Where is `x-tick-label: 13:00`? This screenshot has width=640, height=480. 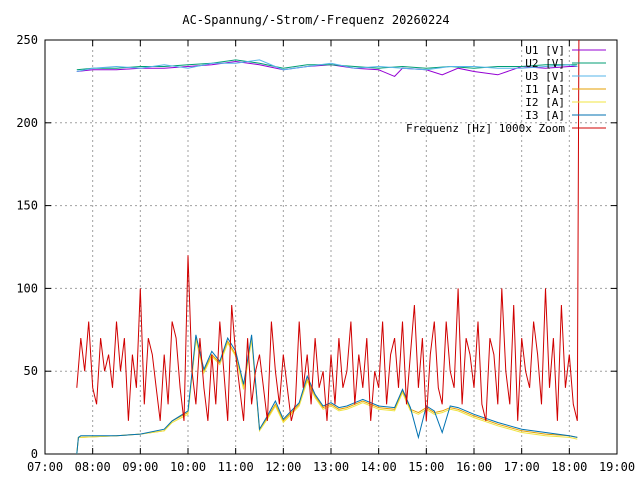
x-tick-label: 13:00 is located at coordinates (331, 467).